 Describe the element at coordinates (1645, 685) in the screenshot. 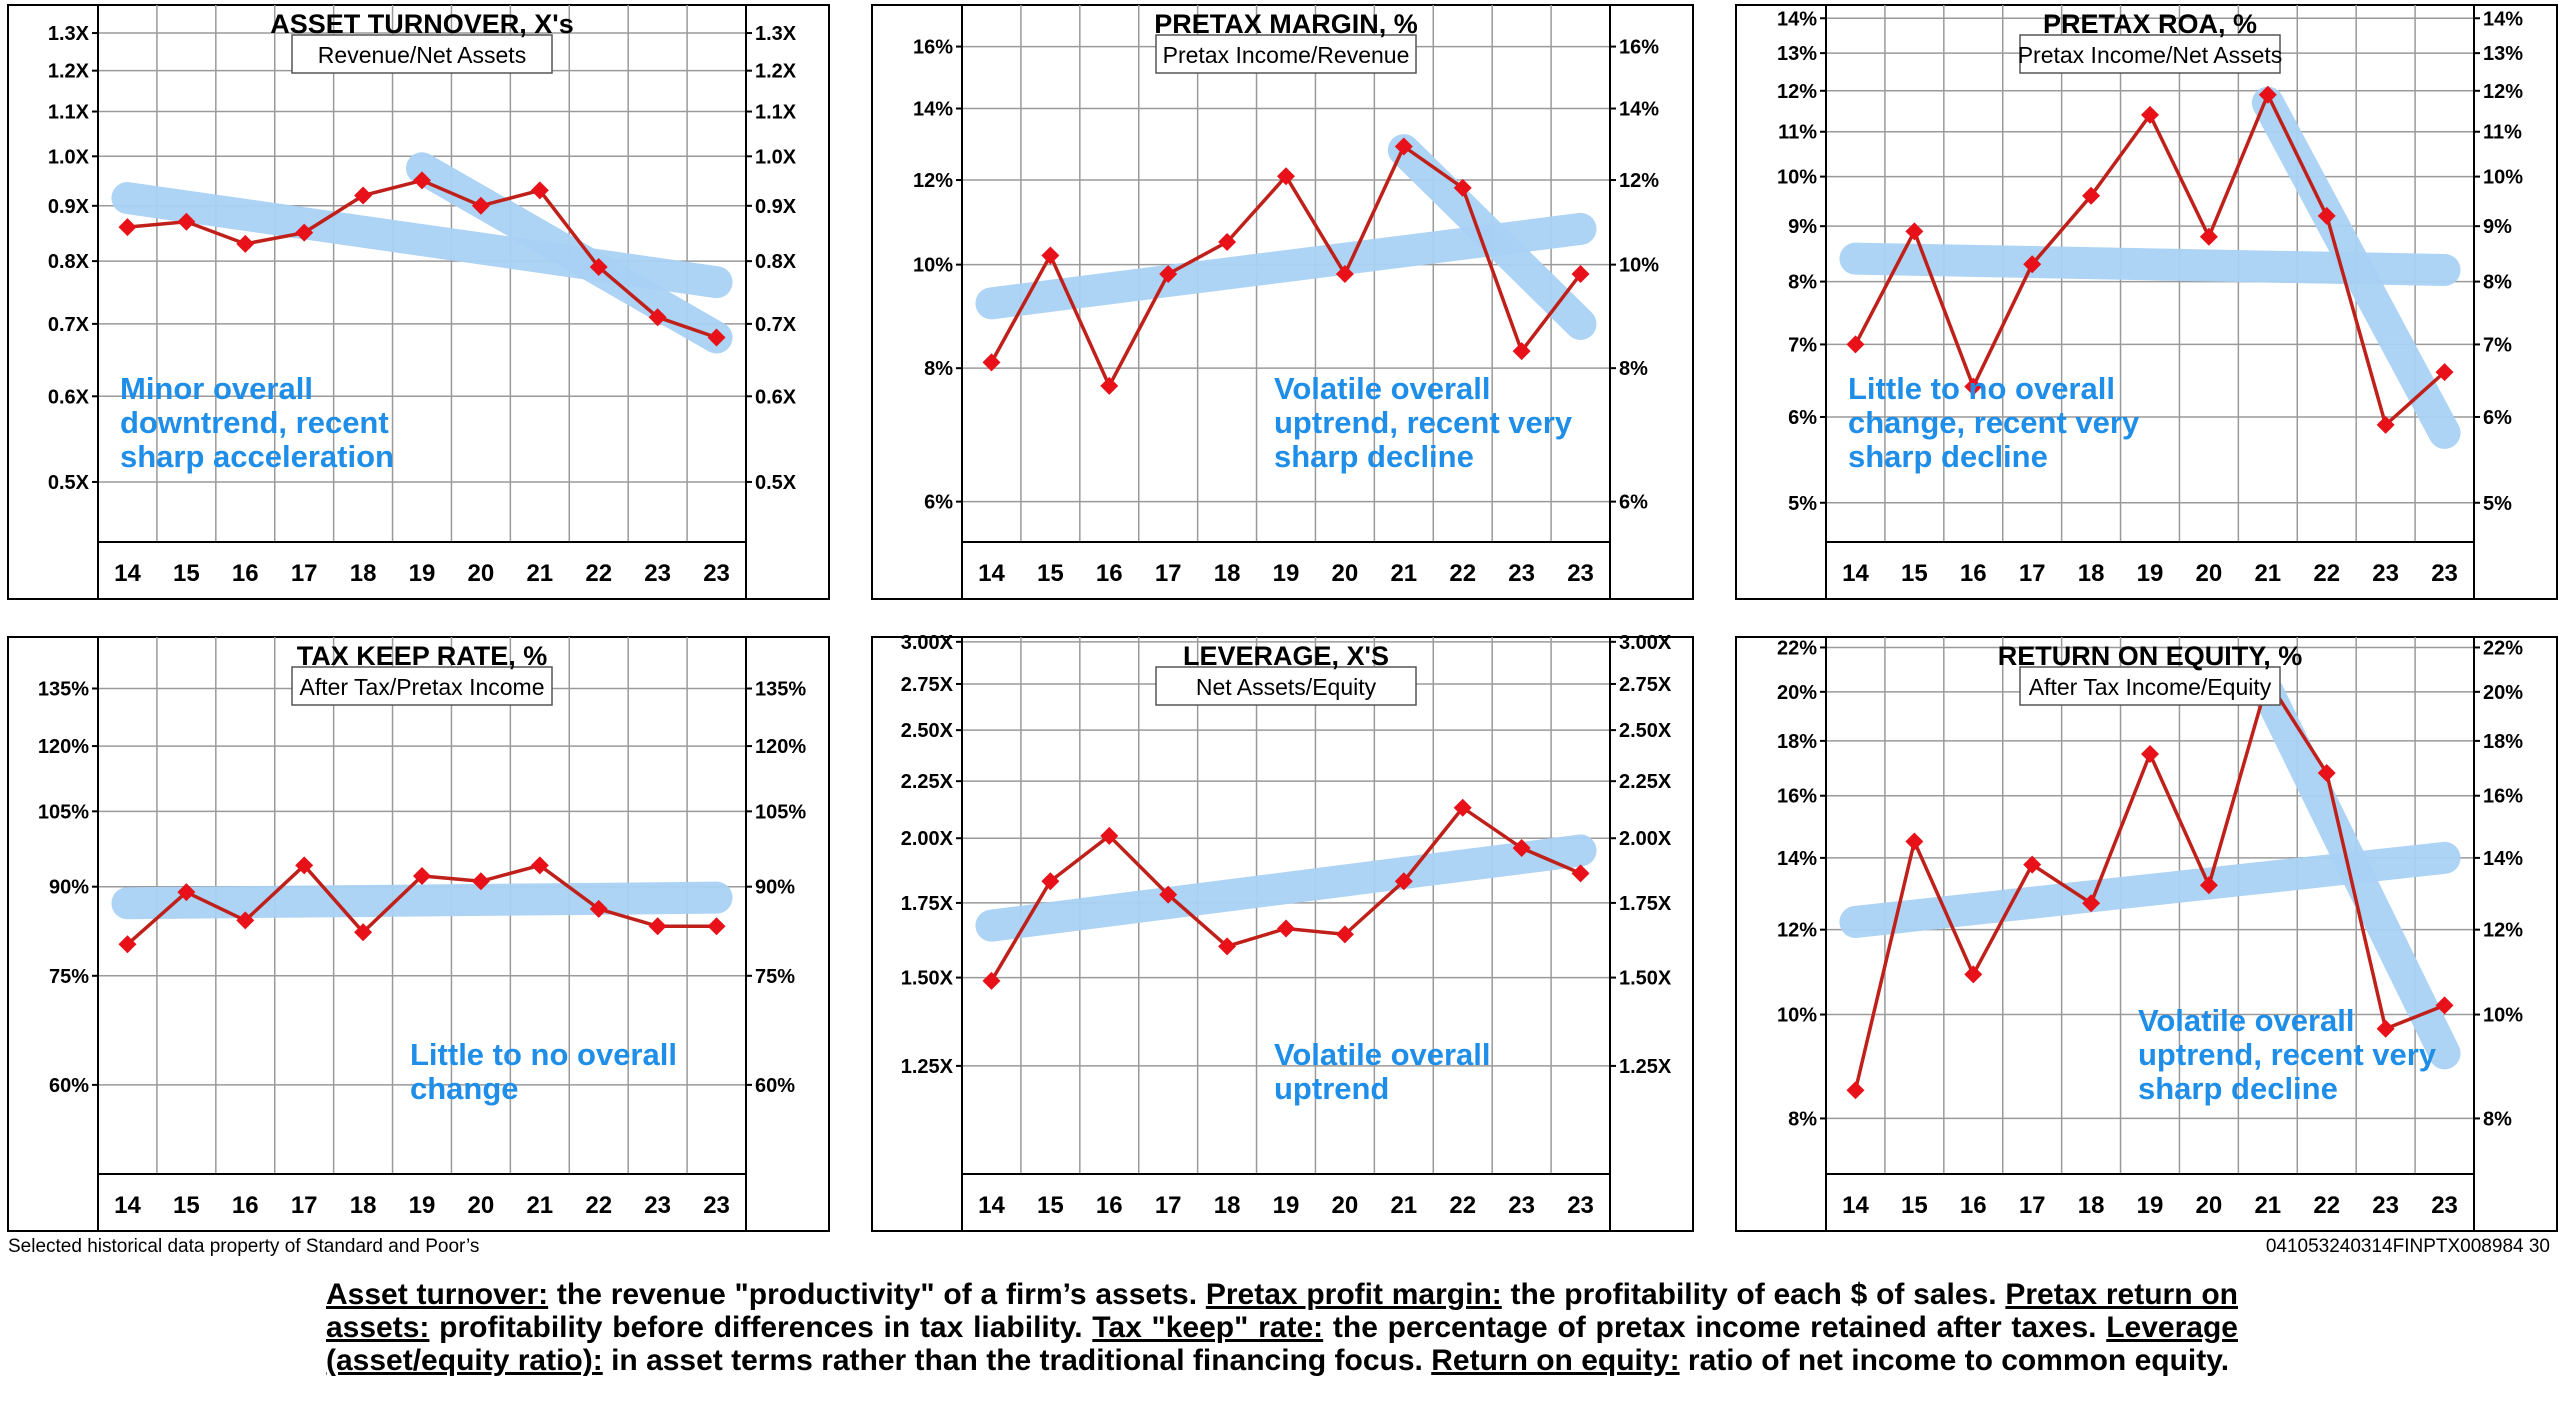

I see `y-tick-label-right: 2.75X` at that location.